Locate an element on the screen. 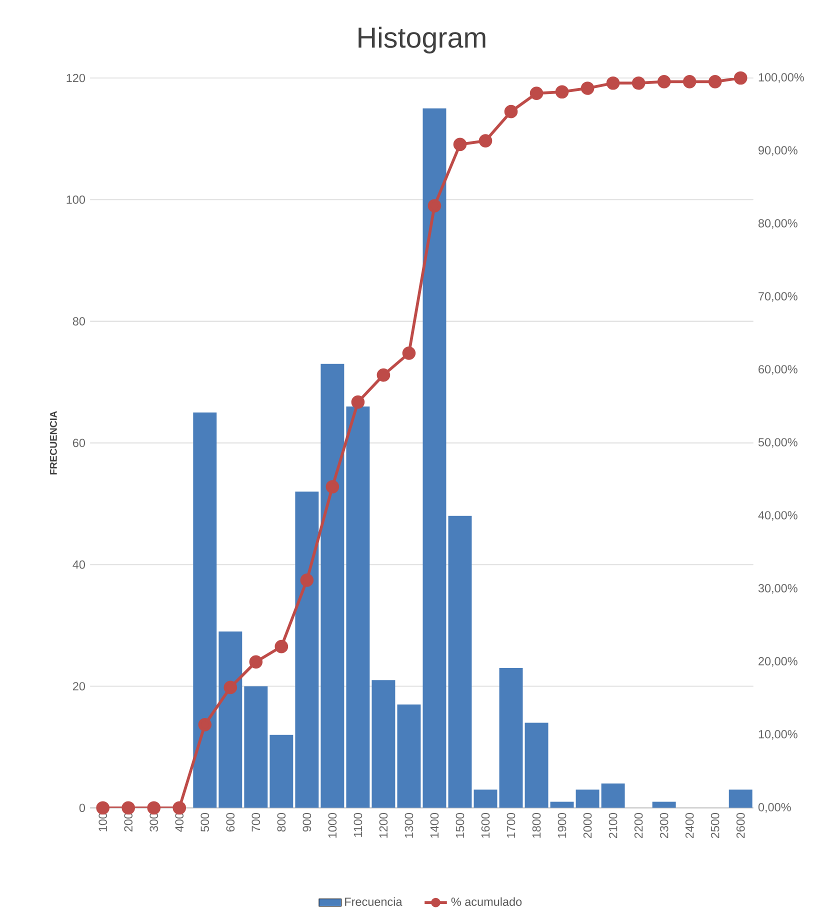 This screenshot has width=826, height=913. x-tick-label: 600 is located at coordinates (230, 822).